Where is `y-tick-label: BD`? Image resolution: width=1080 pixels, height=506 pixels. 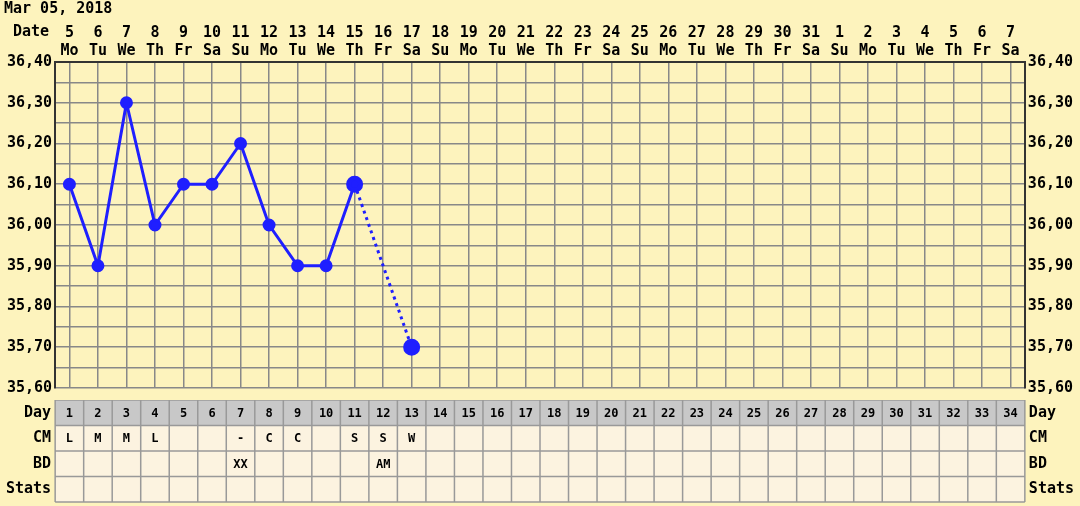
y-tick-label: BD is located at coordinates (1037, 462).